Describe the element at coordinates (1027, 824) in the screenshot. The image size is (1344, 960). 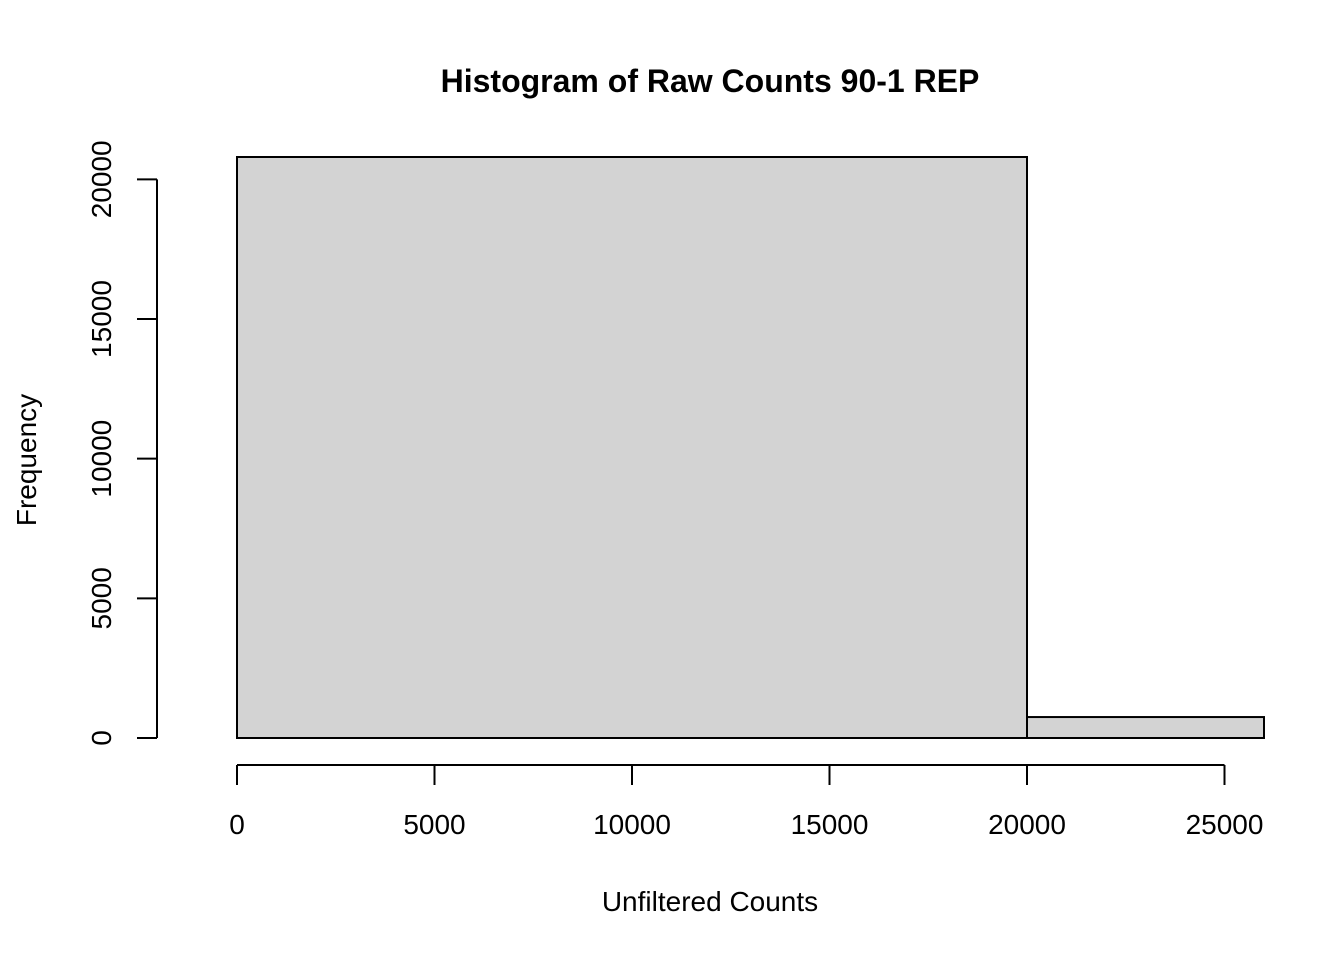
I see `x-tick-label: 20000` at that location.